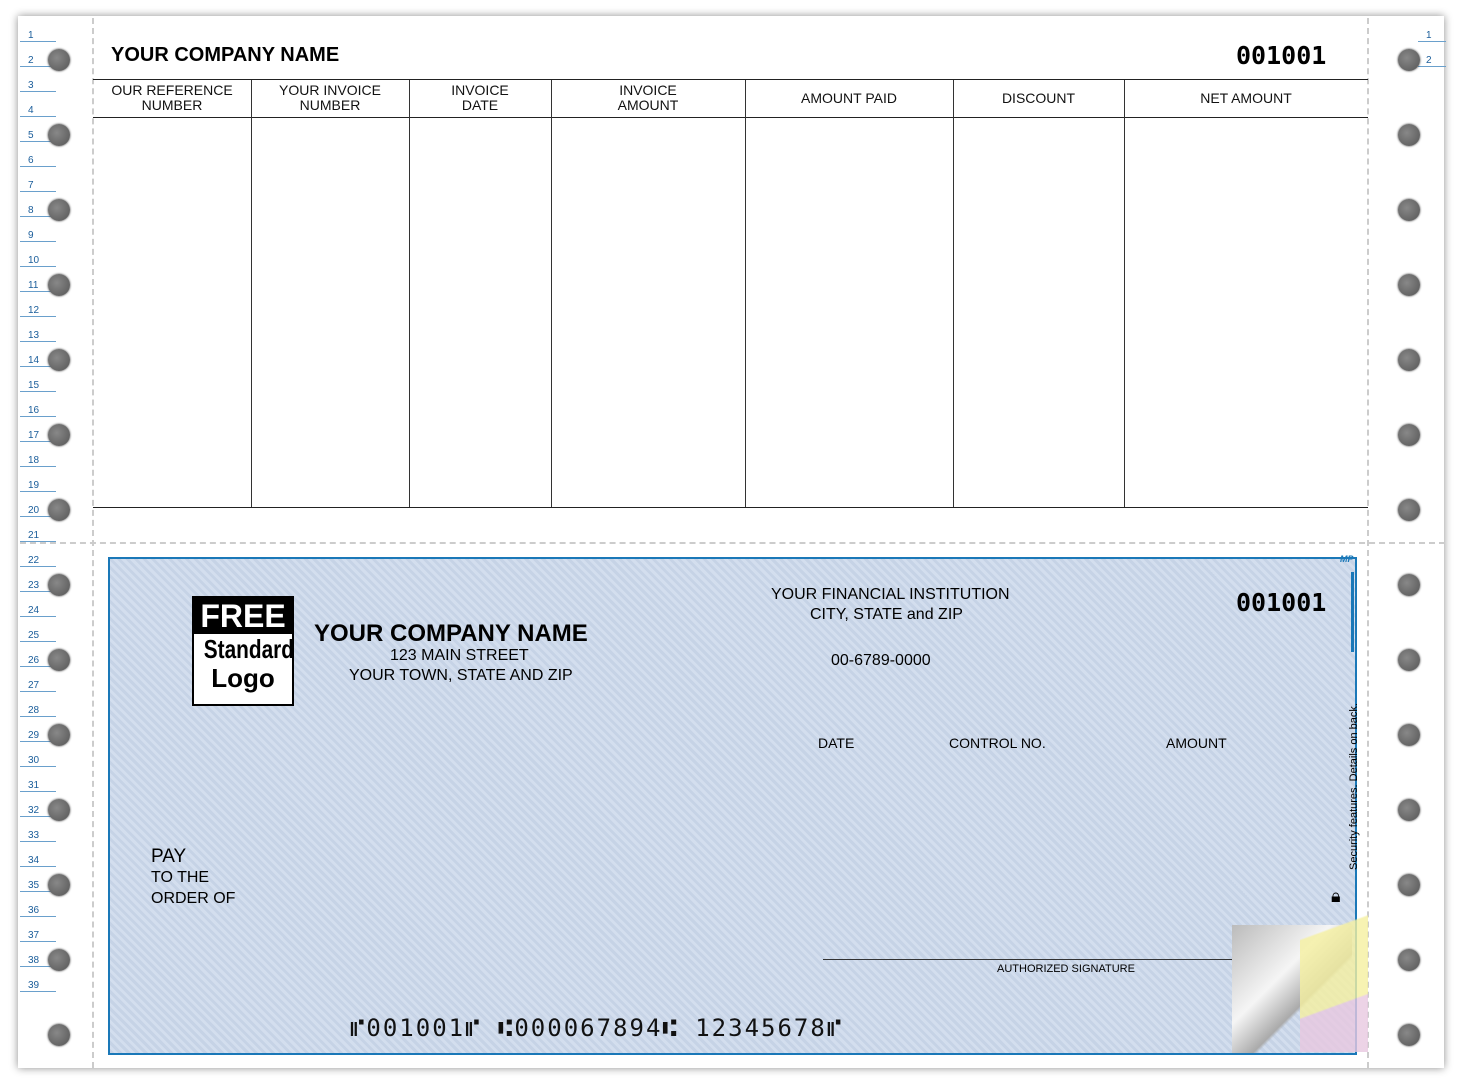 Image resolution: width=1471 pixels, height=1092 pixels. What do you see at coordinates (38, 561) in the screenshot?
I see `margin-line-number: 22` at bounding box center [38, 561].